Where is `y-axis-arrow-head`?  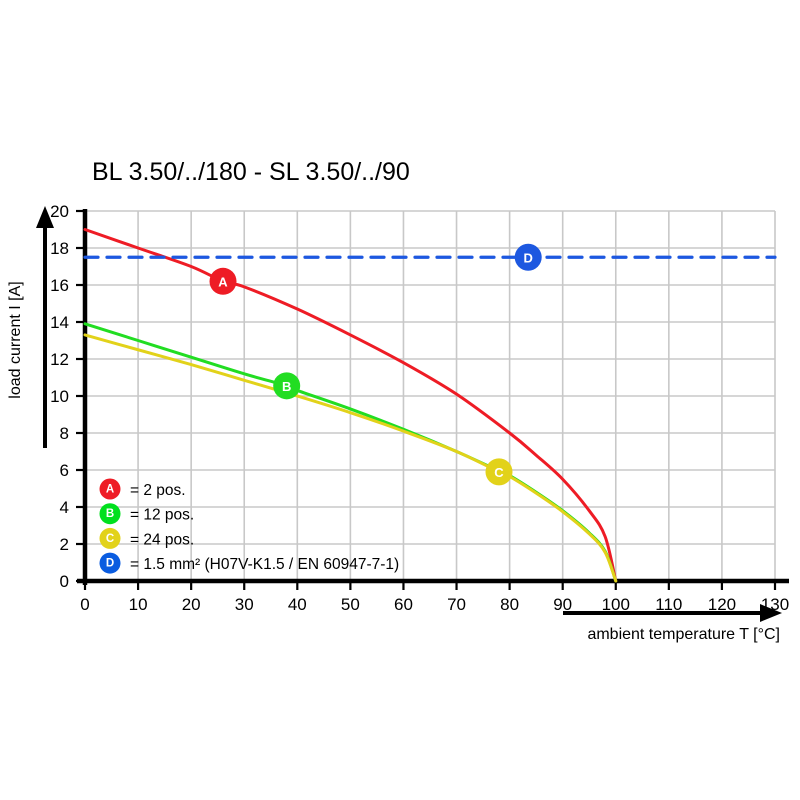
y-axis-arrow-head is located at coordinates (45, 217).